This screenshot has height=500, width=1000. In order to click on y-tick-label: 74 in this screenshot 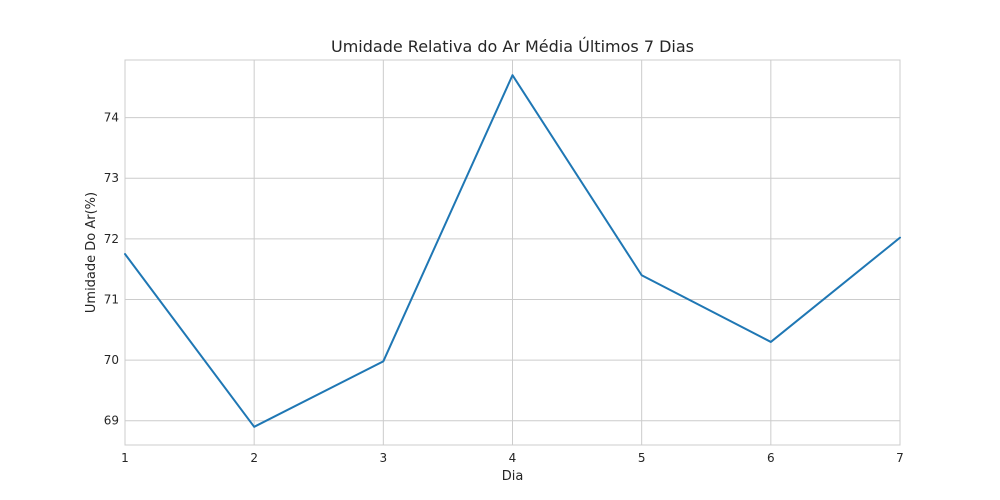, I will do `click(111, 118)`.